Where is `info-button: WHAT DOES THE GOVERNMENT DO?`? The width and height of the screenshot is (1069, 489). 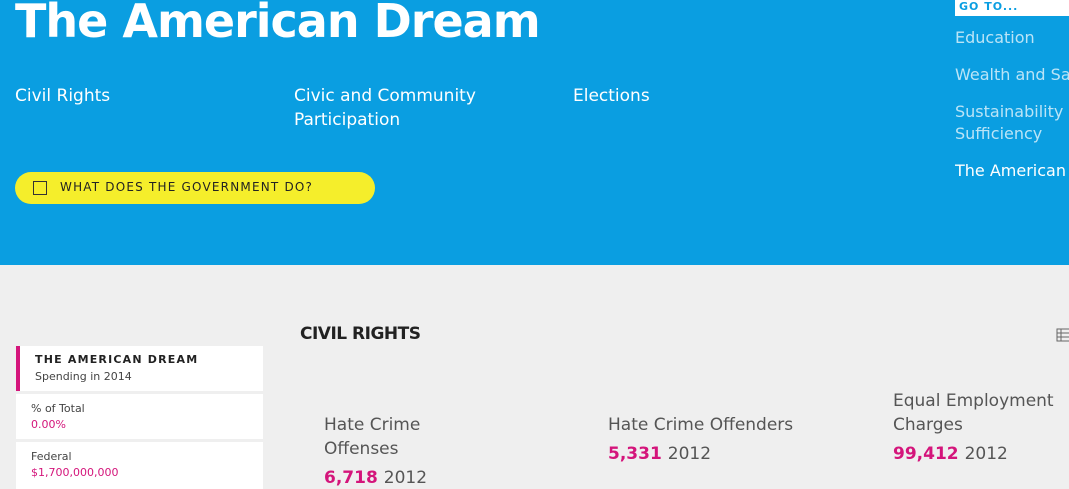
info-button: WHAT DOES THE GOVERNMENT DO? is located at coordinates (195, 188).